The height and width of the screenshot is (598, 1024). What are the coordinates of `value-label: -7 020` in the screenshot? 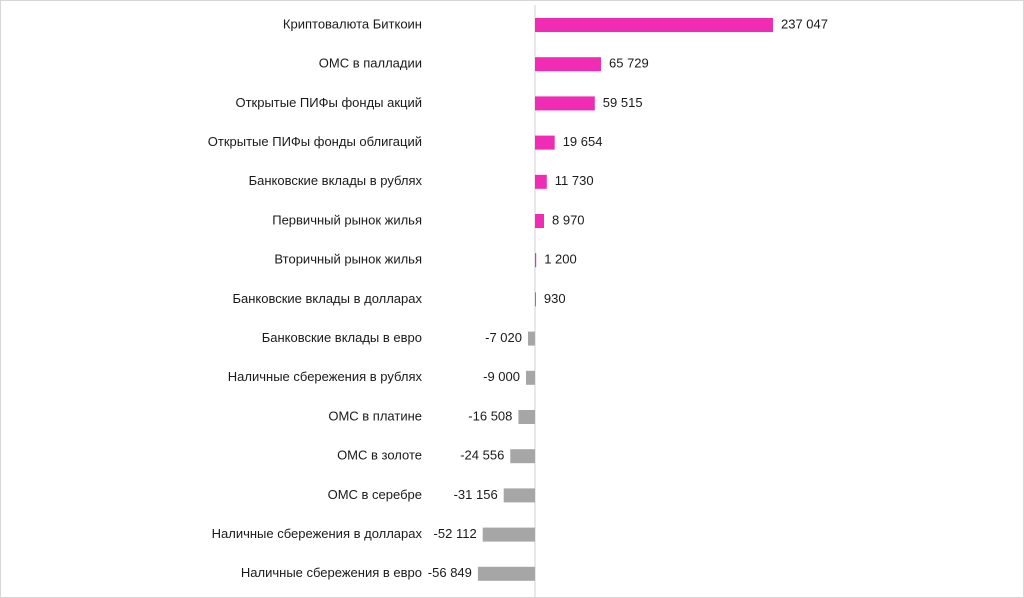 It's located at (503, 337).